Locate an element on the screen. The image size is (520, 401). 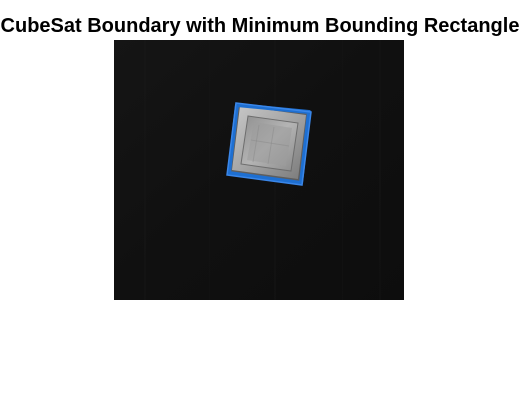
minimum-bounding-rectangle is located at coordinates (269, 144).